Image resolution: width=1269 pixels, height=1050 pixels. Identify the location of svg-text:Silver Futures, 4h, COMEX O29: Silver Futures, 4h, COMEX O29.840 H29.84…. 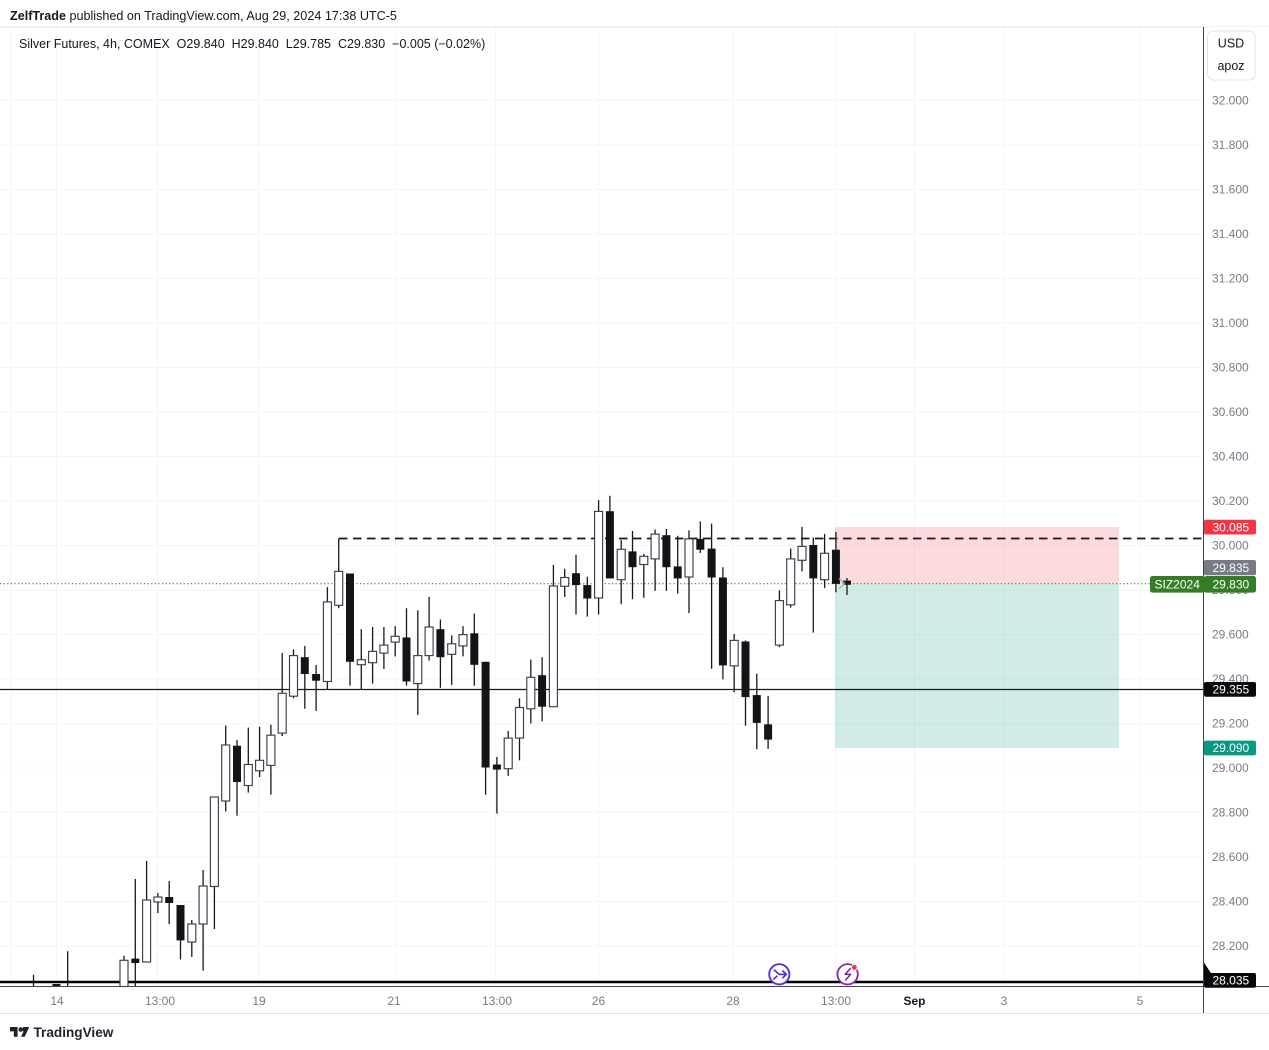
(252, 44).